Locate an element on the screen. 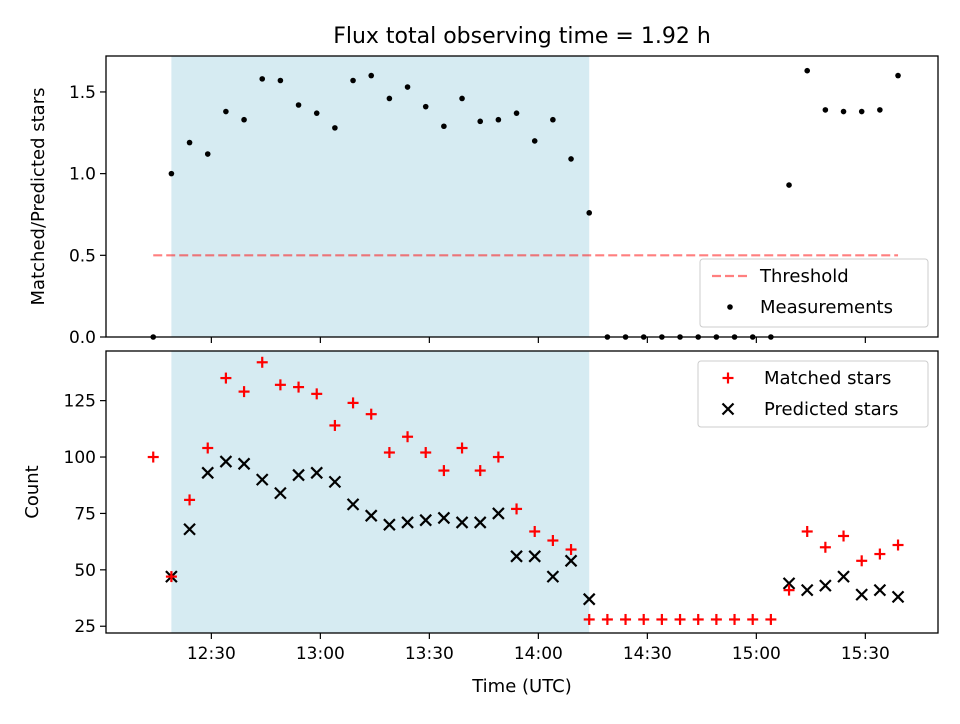 This screenshot has width=960, height=724. count-y-axis-label: Count is located at coordinates (32, 491).